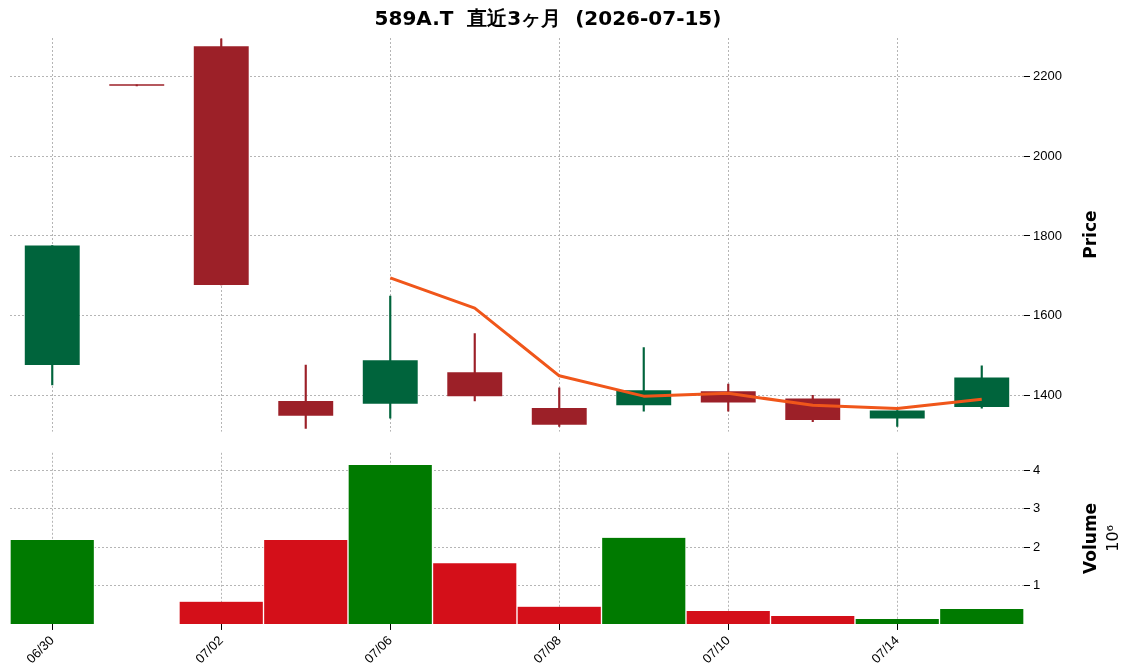 Image resolution: width=1126 pixels, height=670 pixels. Describe the element at coordinates (1037, 469) in the screenshot. I see `y-tick-label: 4` at that location.